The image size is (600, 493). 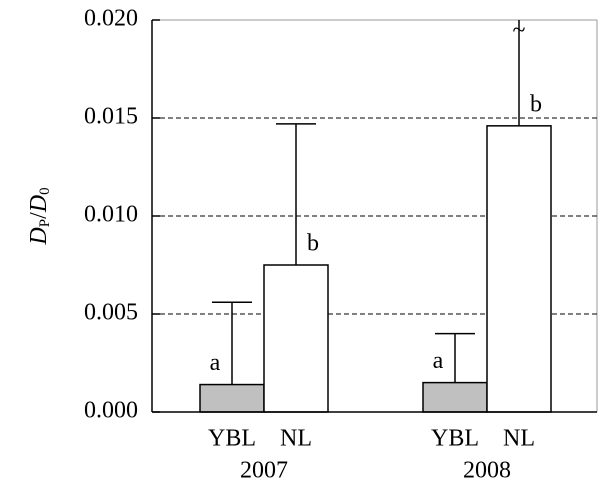 I want to click on y-tick-label: 0.000, so click(x=111, y=411).